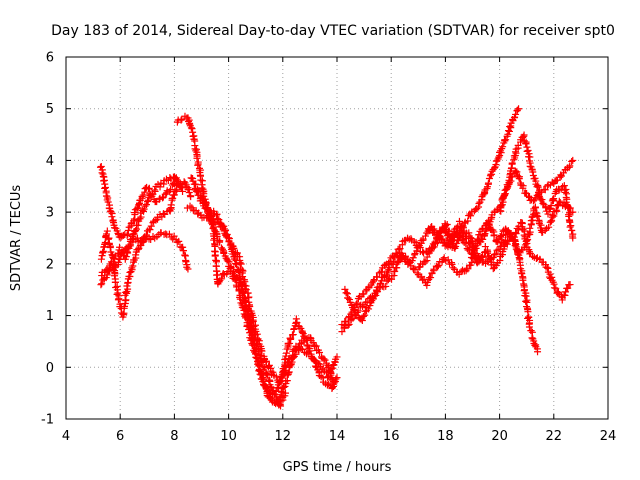 Image resolution: width=640 pixels, height=480 pixels. I want to click on x-tick-label: 16, so click(391, 436).